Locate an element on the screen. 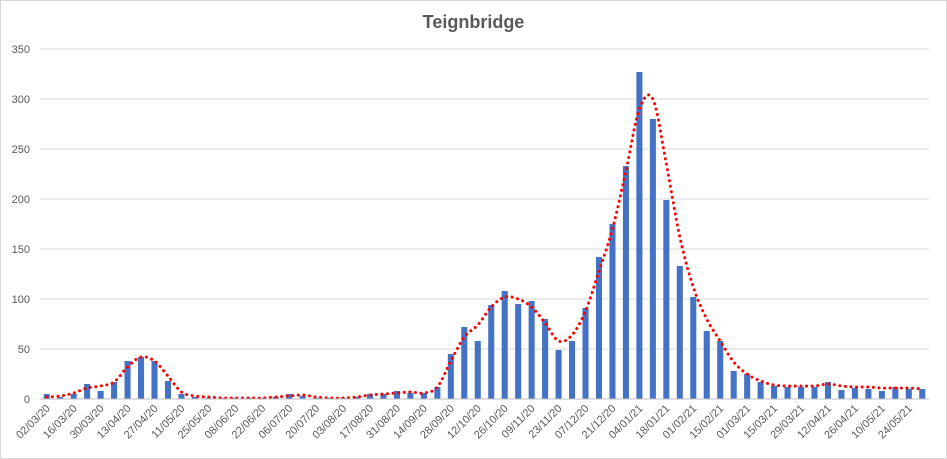 The width and height of the screenshot is (947, 459). chart-title: Teignbridge is located at coordinates (473, 22).